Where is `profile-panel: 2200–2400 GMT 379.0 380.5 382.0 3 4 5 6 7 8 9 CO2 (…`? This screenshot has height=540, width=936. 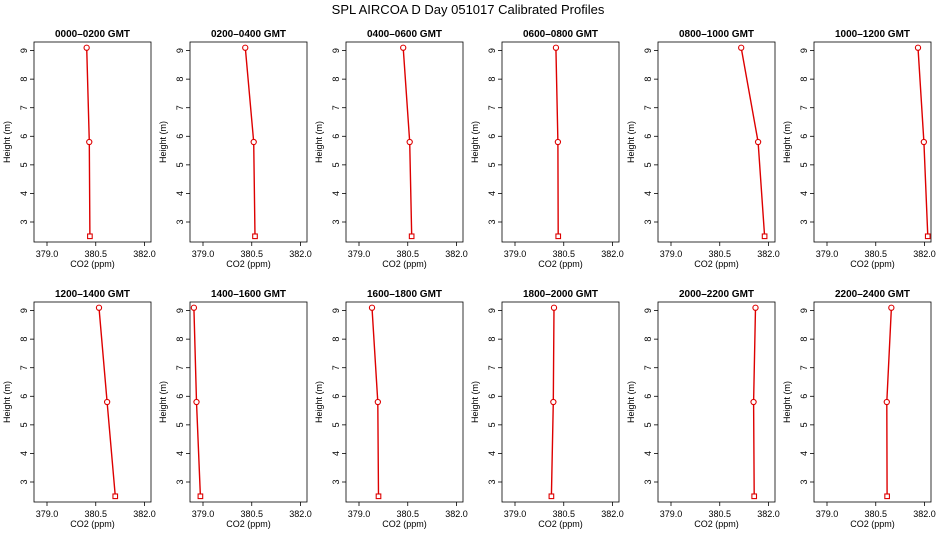 profile-panel: 2200–2400 GMT 379.0 380.5 382.0 3 4 5 6 7 8 9 CO2 (… is located at coordinates (859, 409).